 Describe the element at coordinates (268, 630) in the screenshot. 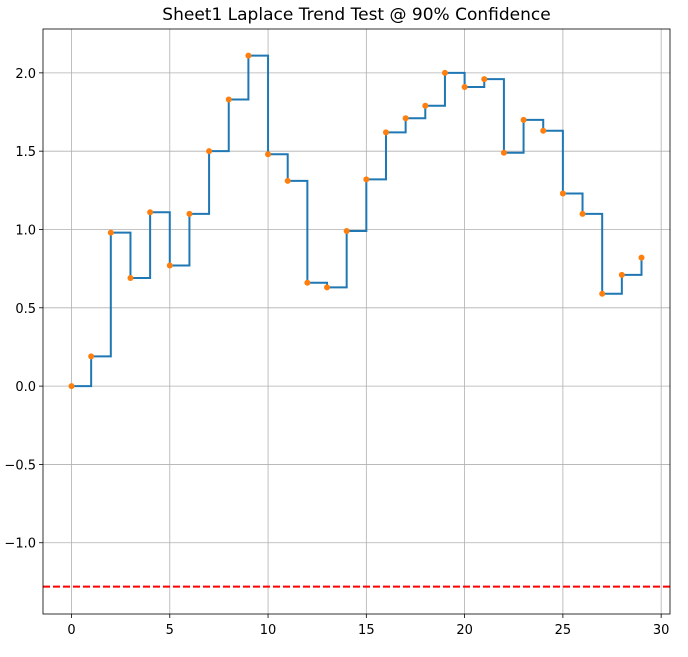

I see `x-tick-label: 10` at that location.